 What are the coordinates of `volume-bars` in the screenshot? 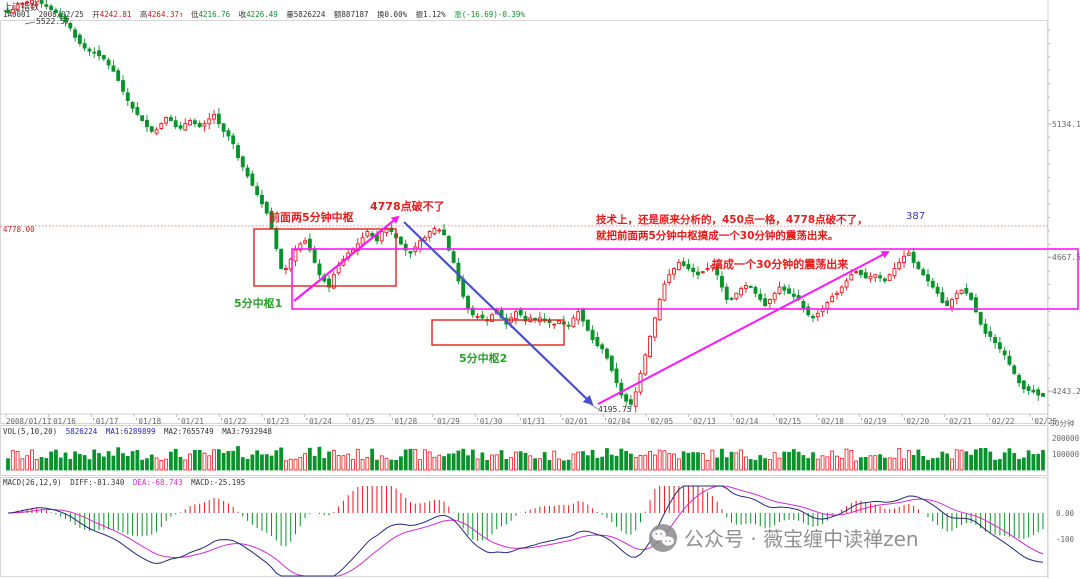 It's located at (525, 458).